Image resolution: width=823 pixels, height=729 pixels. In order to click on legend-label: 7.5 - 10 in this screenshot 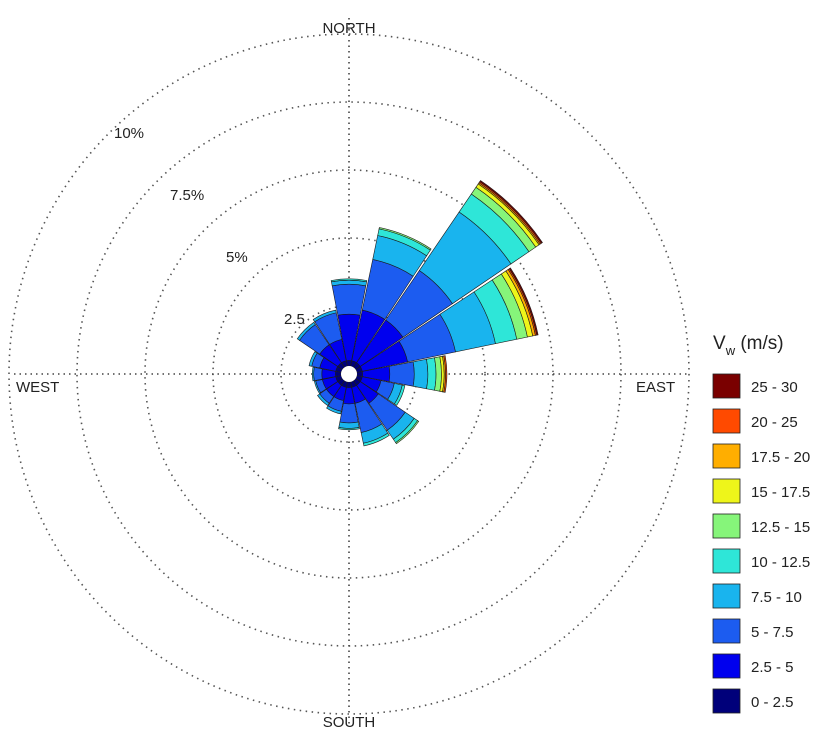, I will do `click(776, 597)`.